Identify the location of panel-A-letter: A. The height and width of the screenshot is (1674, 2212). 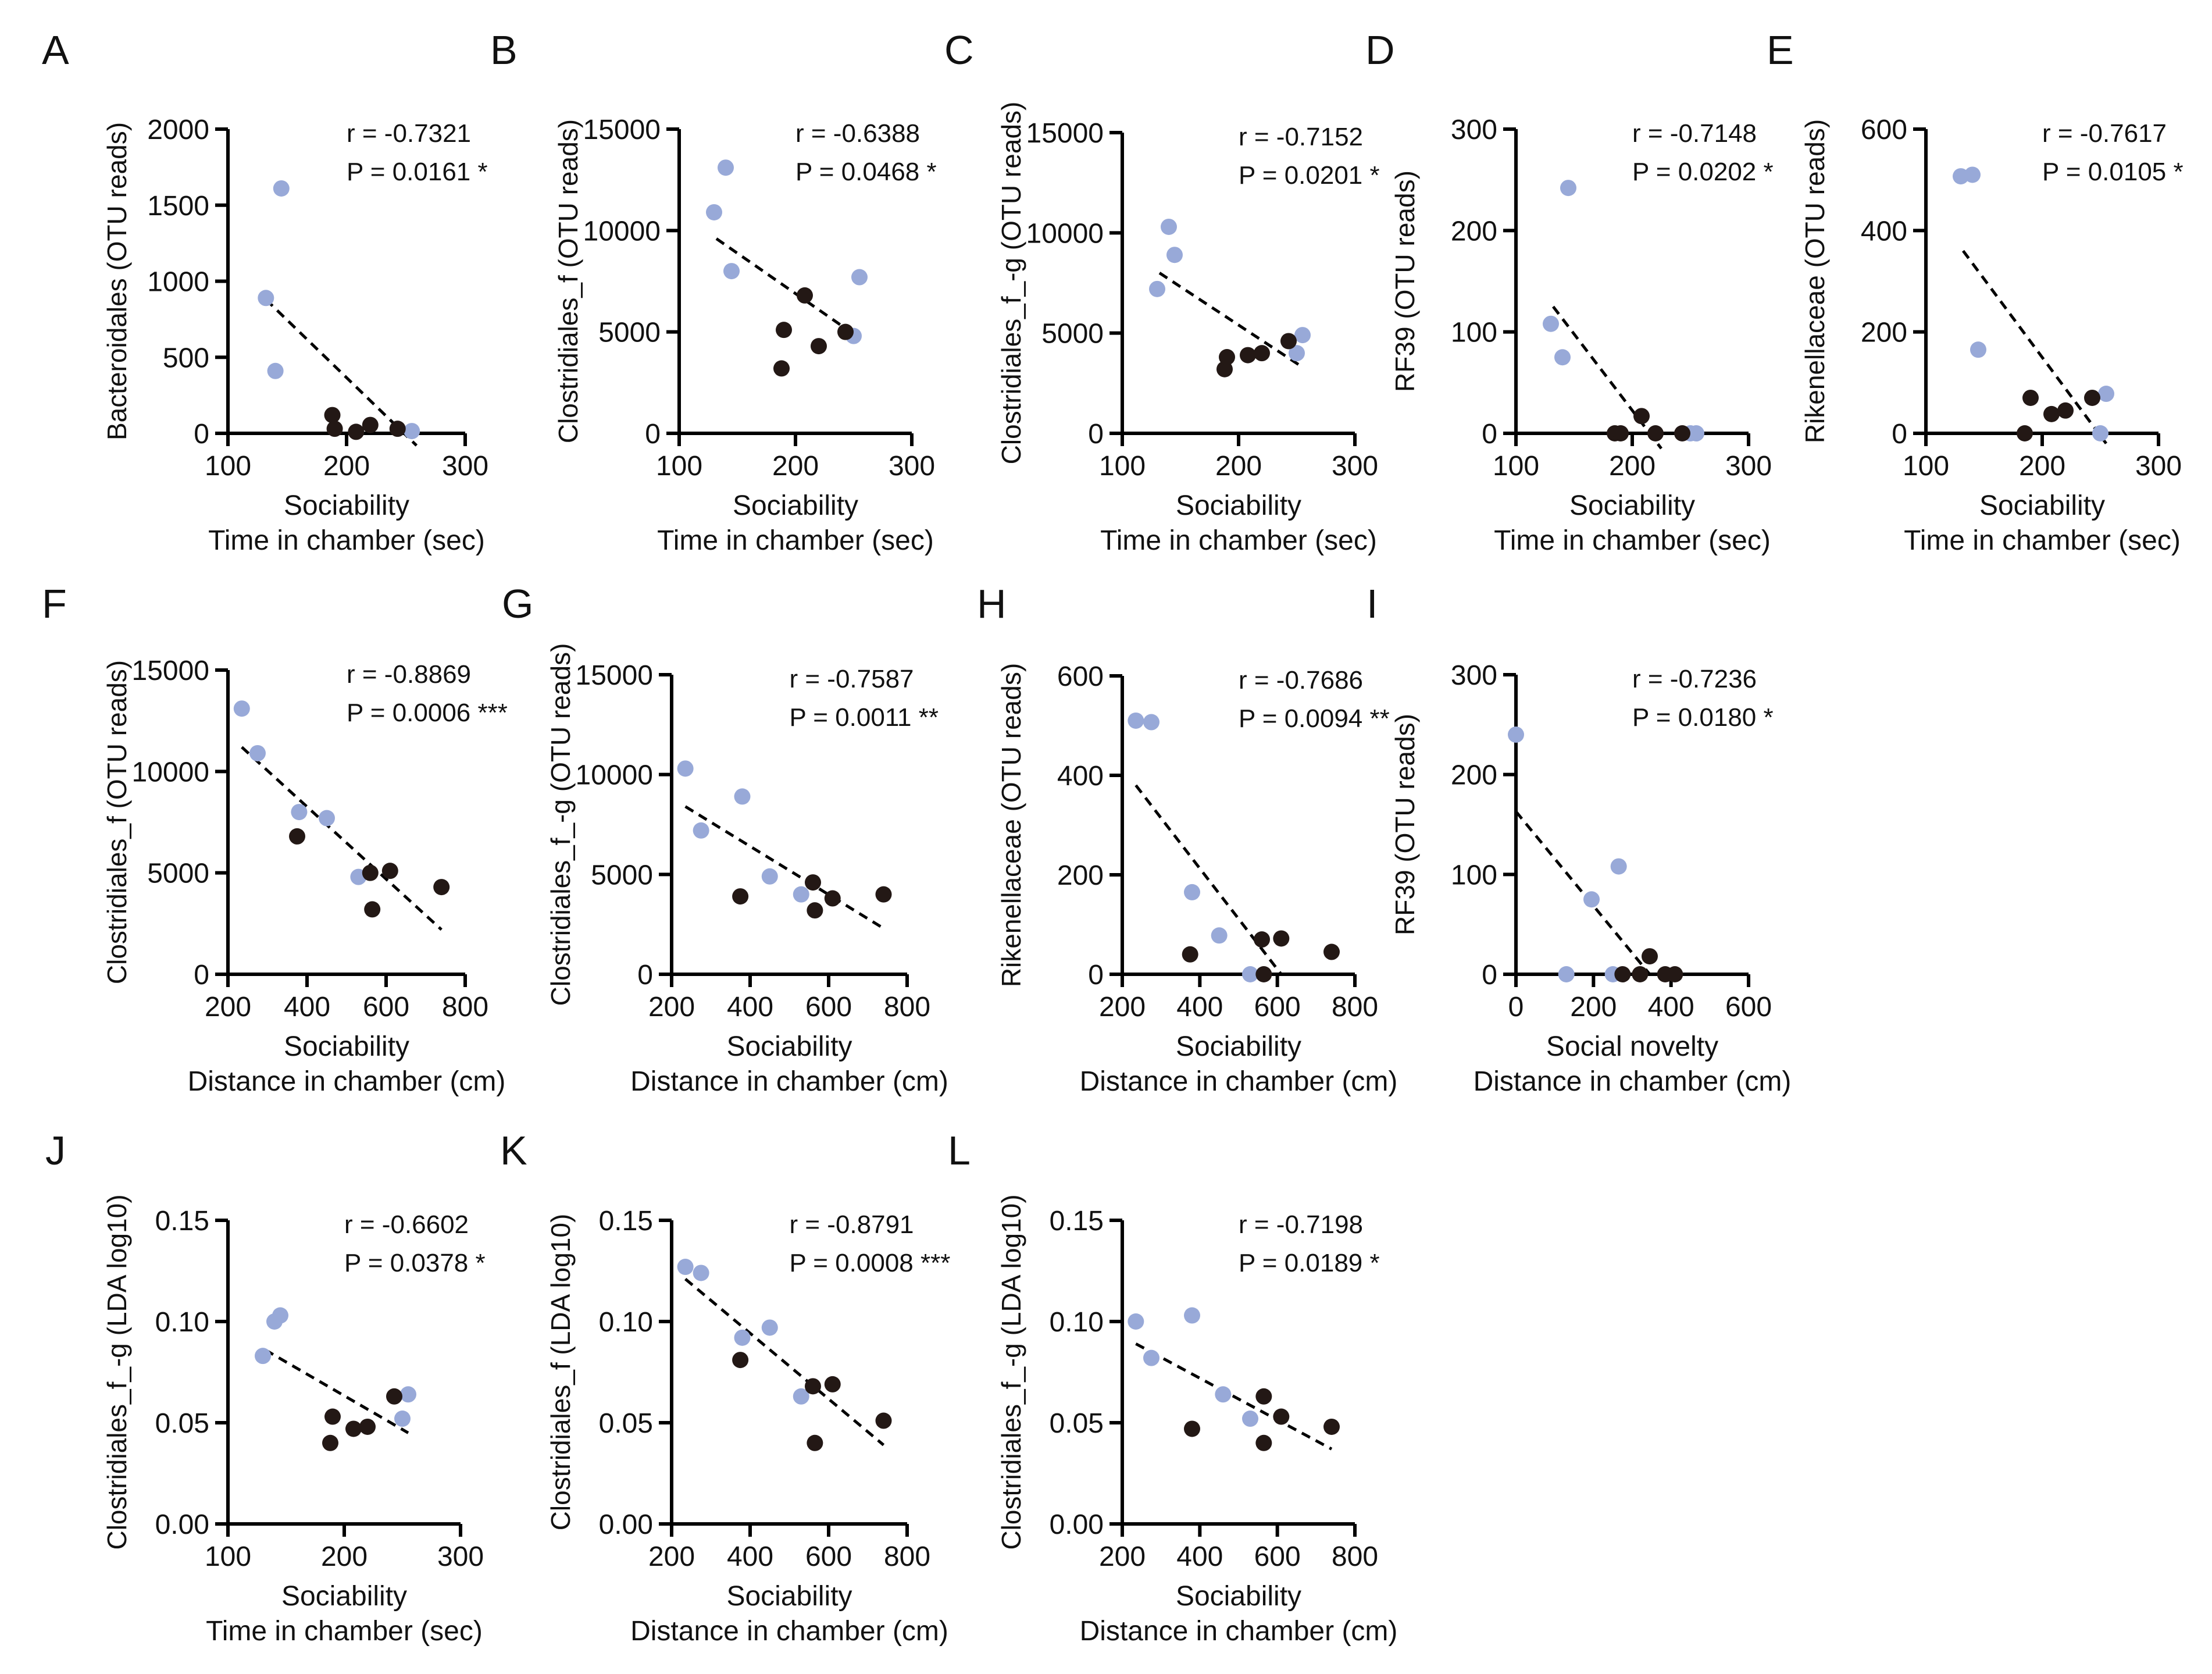
(56, 50).